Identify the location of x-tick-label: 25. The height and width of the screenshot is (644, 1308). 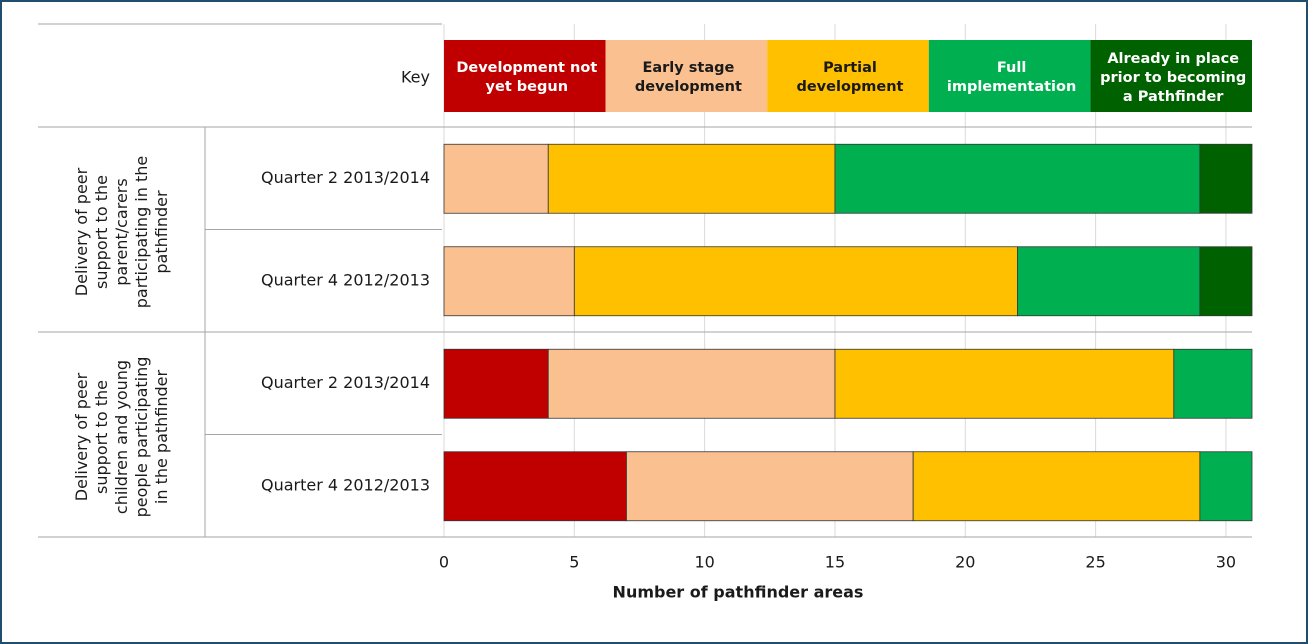
(1095, 562).